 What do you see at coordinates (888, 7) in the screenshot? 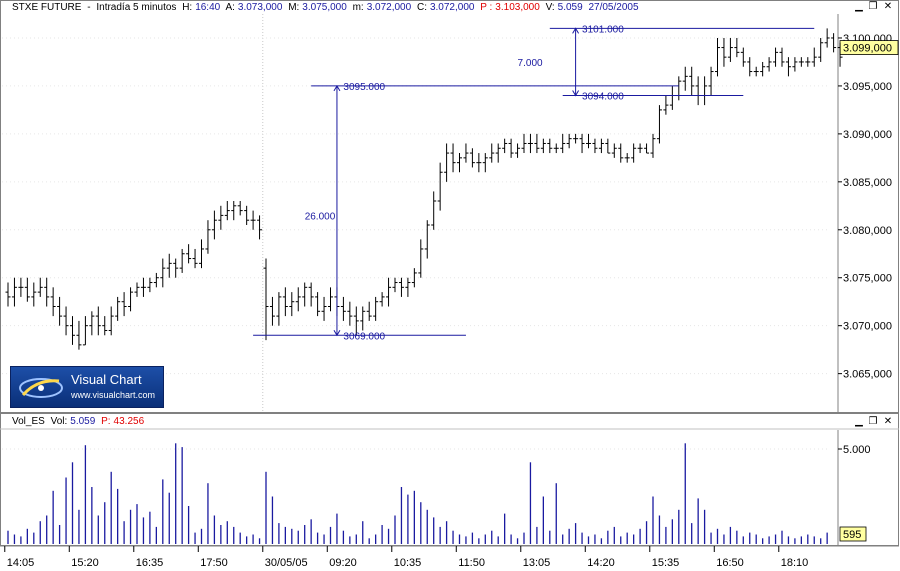
I see `price-close-button: ✕` at bounding box center [888, 7].